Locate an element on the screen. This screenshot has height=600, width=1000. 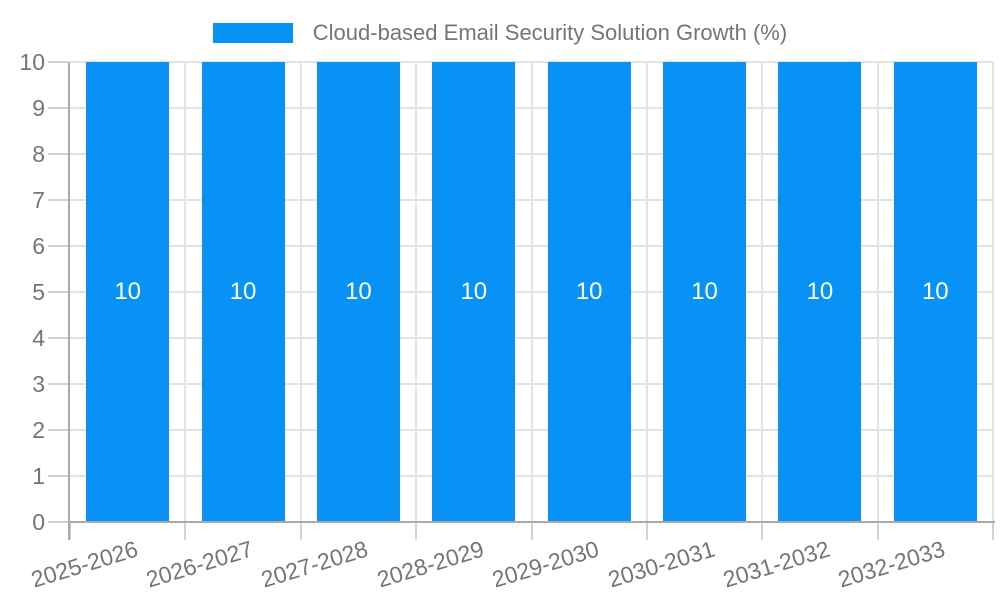
x-tick-label: 2025-2026 is located at coordinates (84, 564).